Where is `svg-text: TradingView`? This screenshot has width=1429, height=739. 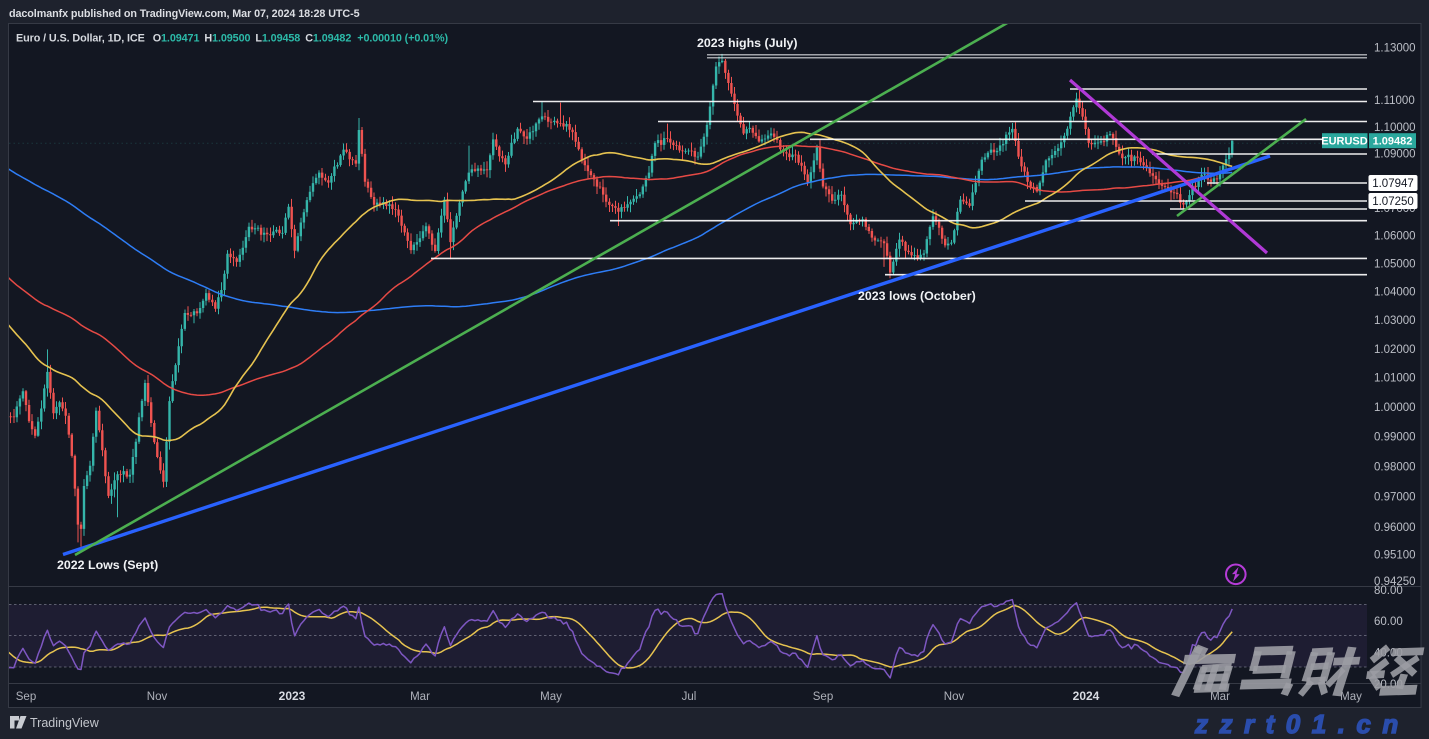 svg-text: TradingView is located at coordinates (65, 723).